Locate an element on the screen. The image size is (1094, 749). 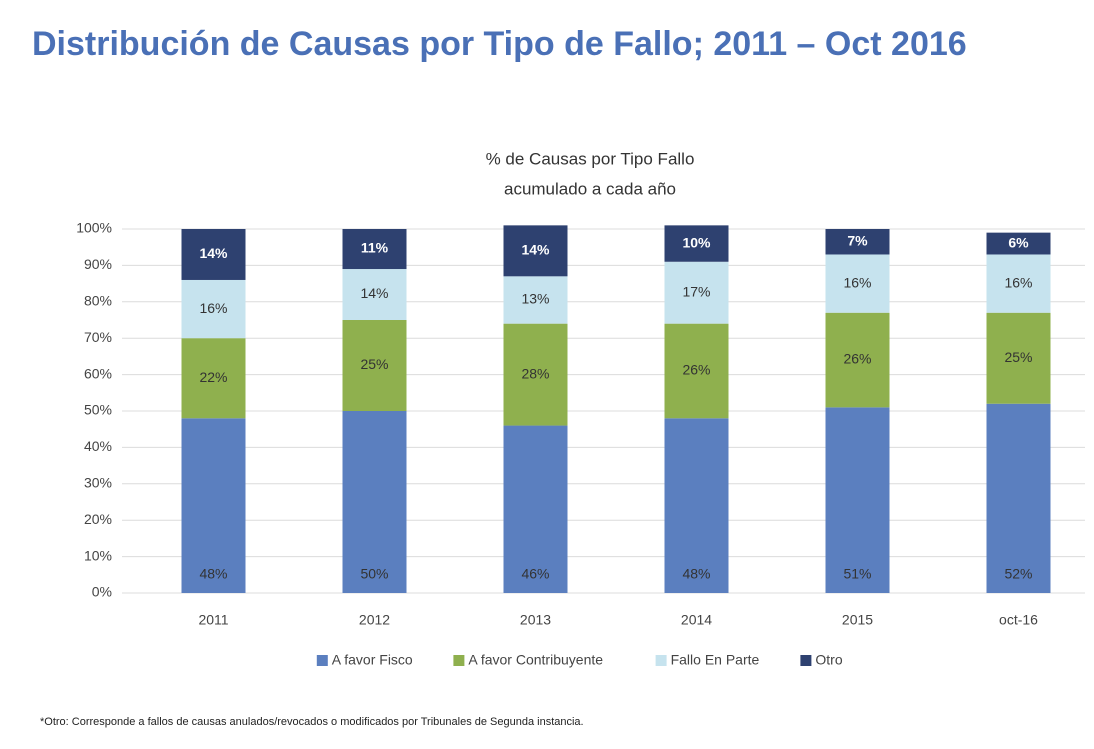
data-label: 11% is located at coordinates (375, 248).